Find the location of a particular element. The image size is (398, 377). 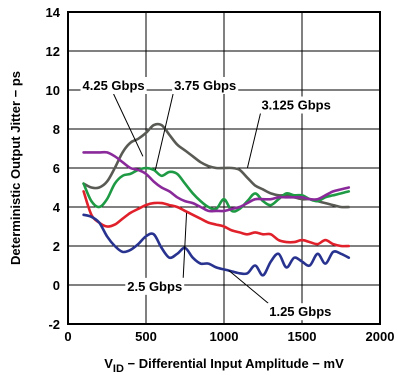

x-tick-label: 1500 is located at coordinates (302, 336).